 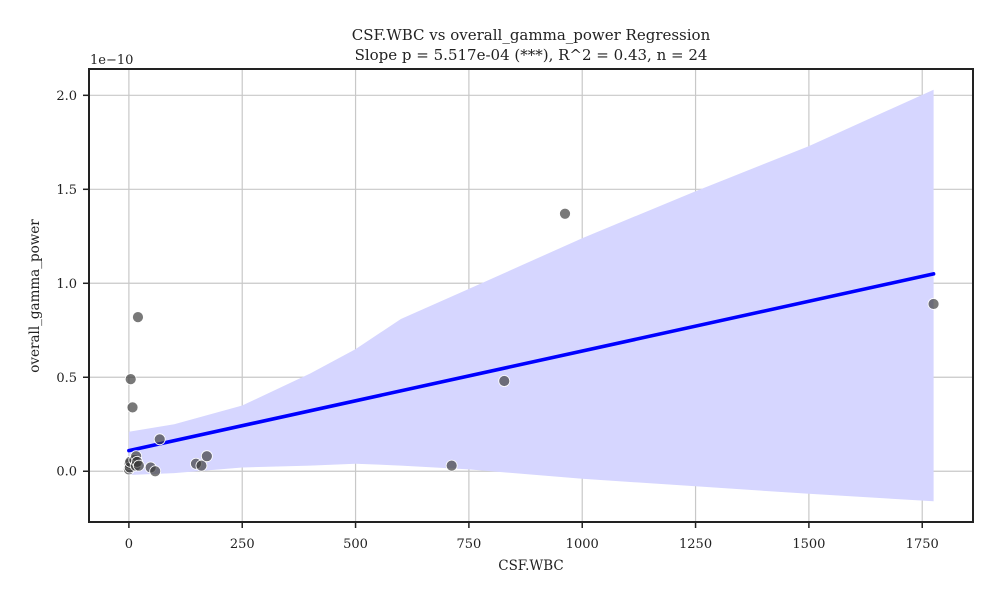 I want to click on y-offset-text: 1e−10, so click(x=111, y=60).